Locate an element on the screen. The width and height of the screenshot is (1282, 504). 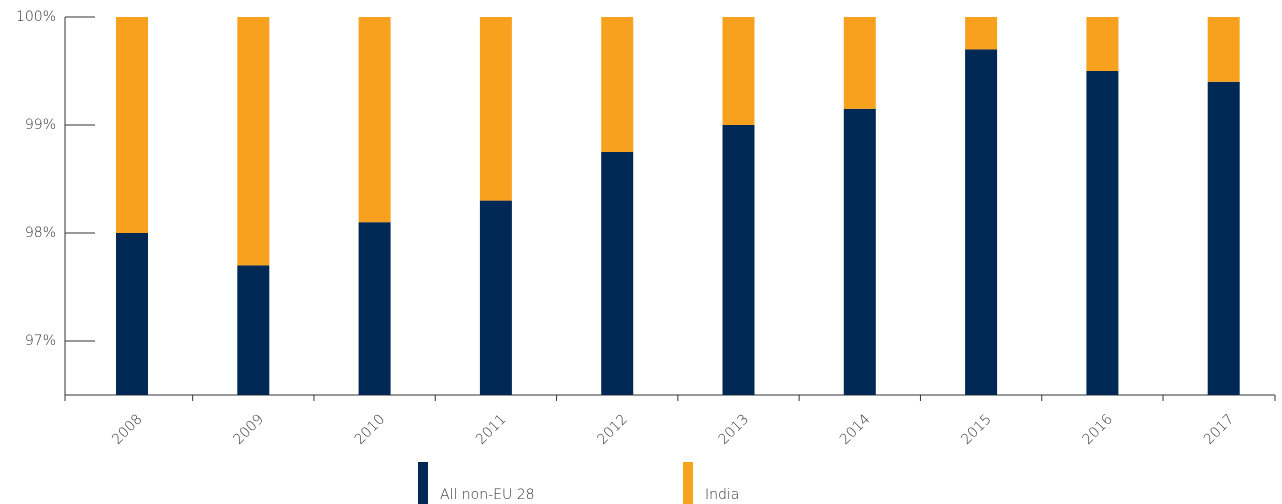
x-tick-label: 2017 is located at coordinates (1219, 429).